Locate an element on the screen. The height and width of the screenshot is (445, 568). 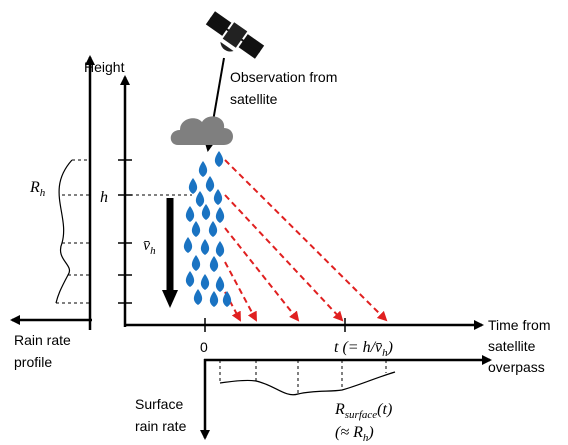
rain-trajectories is located at coordinates (306, 240).